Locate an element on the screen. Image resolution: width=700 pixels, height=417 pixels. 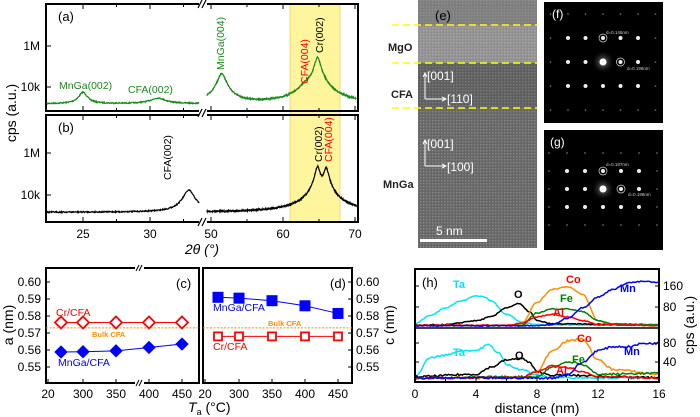
xrd-xlabel: 2θ (°) is located at coordinates (201, 249).